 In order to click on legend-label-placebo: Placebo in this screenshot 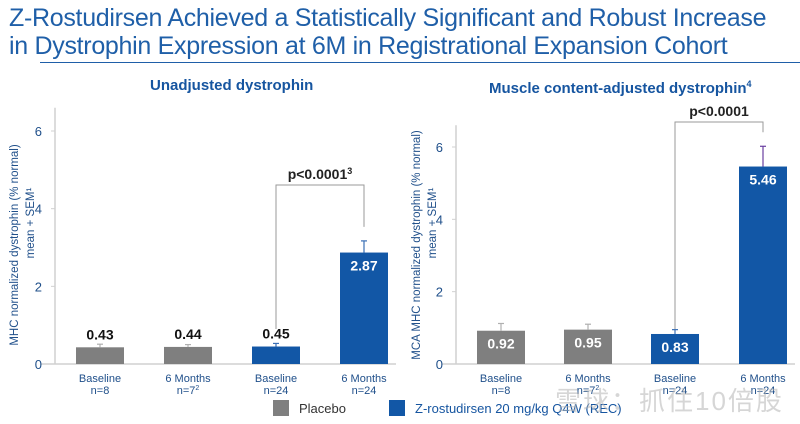, I will do `click(322, 408)`.